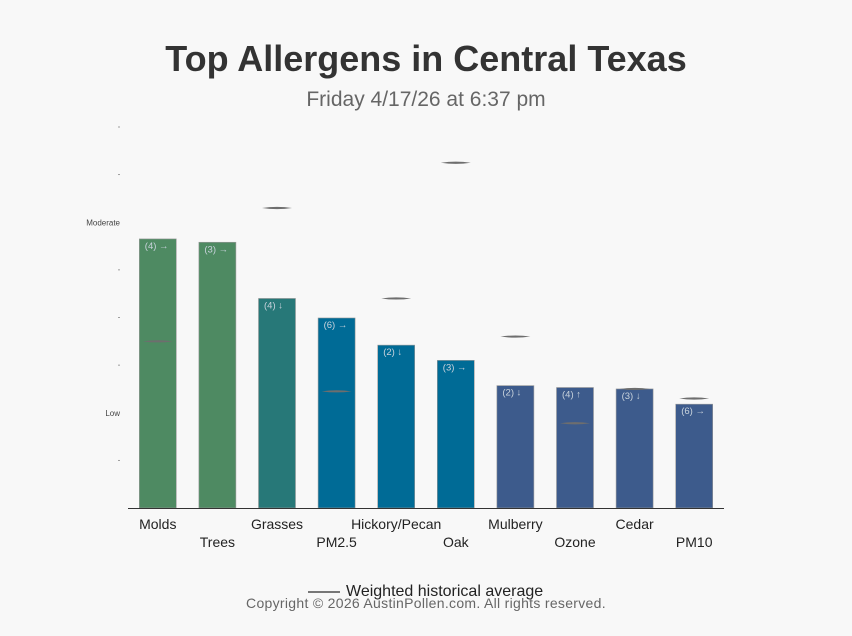 This screenshot has height=636, width=852. What do you see at coordinates (157, 246) in the screenshot?
I see `bar-annotation: (4) →` at bounding box center [157, 246].